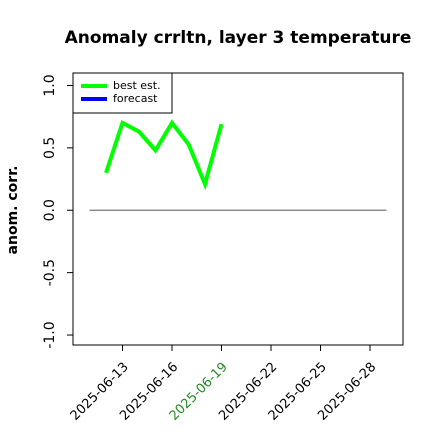  What do you see at coordinates (238, 38) in the screenshot?
I see `chart-title: Anomaly crrltn, layer 3 temperature` at bounding box center [238, 38].